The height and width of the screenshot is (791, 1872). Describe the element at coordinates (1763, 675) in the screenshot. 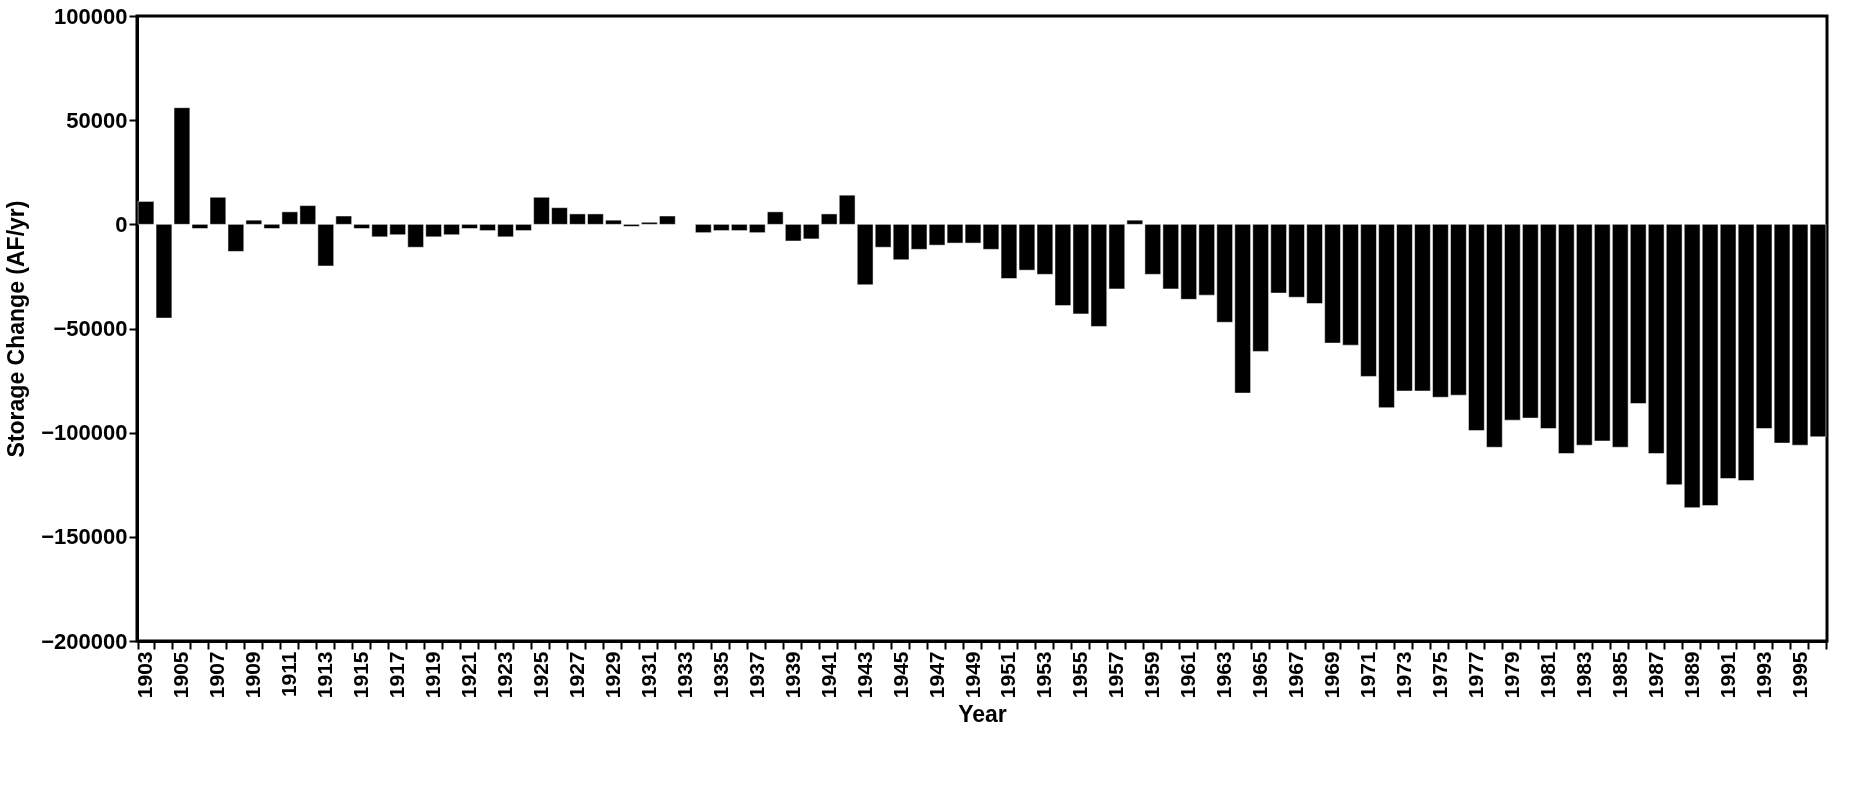

I see `x-tick-label: 1993` at that location.